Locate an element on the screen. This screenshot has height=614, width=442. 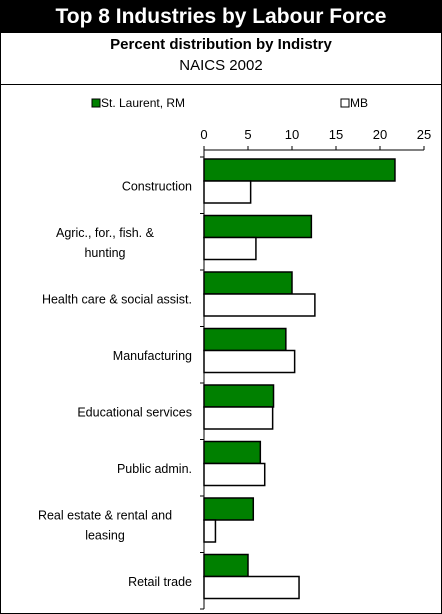
category-label-7: Real estate & rental and leasing is located at coordinates (105, 525).